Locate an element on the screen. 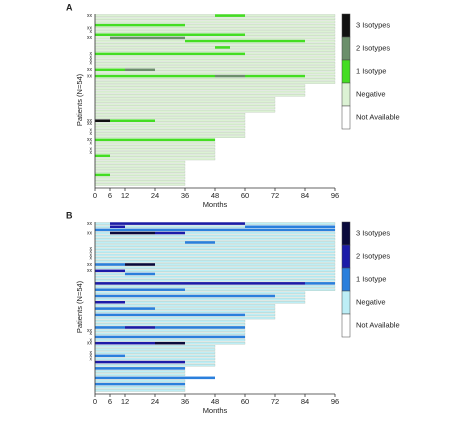  panel-label: A is located at coordinates (69, 7).